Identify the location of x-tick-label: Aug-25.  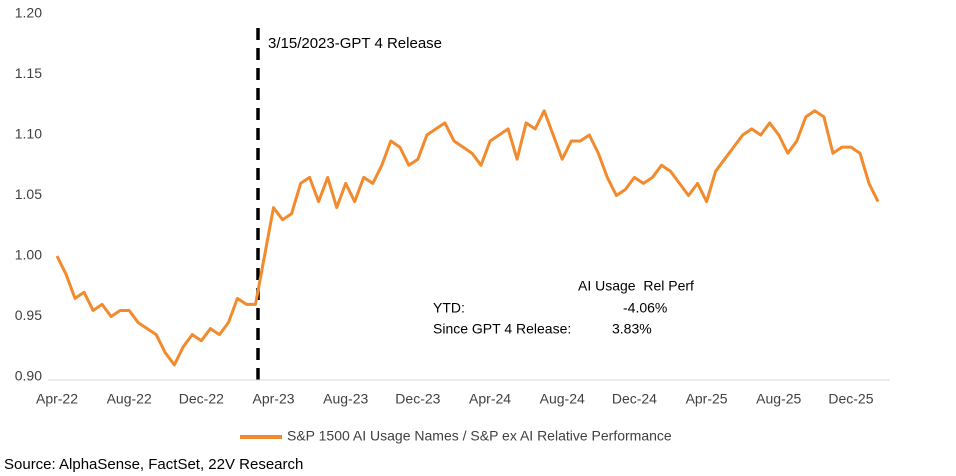
(778, 399).